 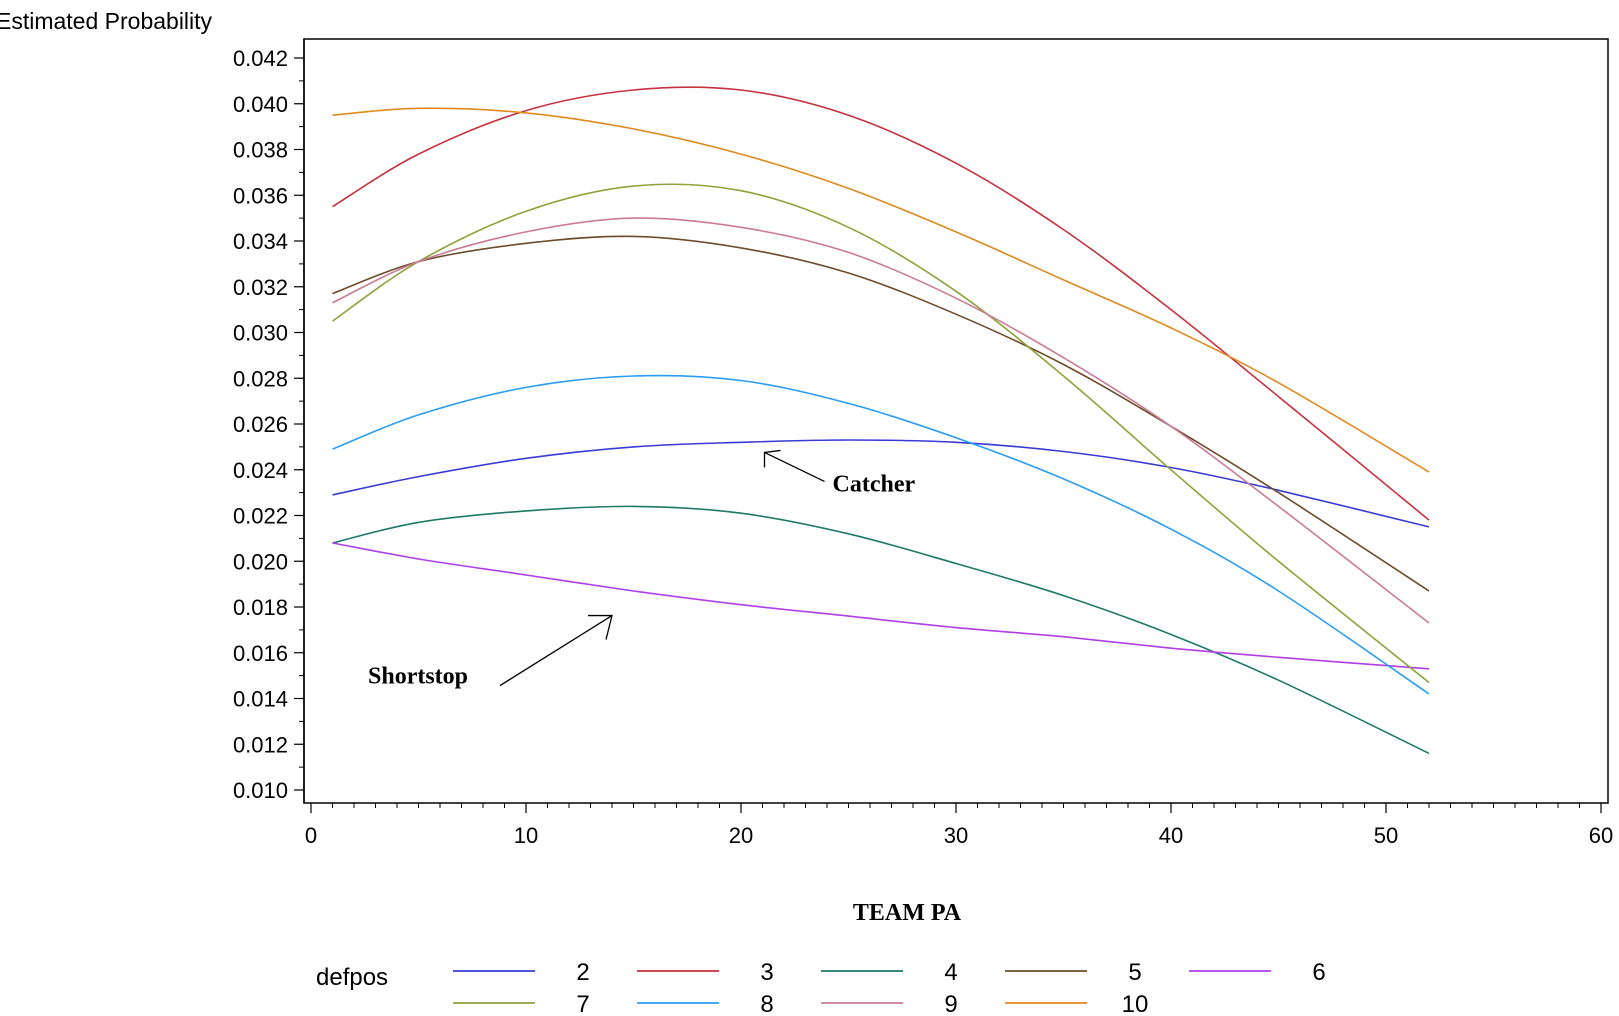 What do you see at coordinates (907, 913) in the screenshot?
I see `x-axis-title: TEAM PA` at bounding box center [907, 913].